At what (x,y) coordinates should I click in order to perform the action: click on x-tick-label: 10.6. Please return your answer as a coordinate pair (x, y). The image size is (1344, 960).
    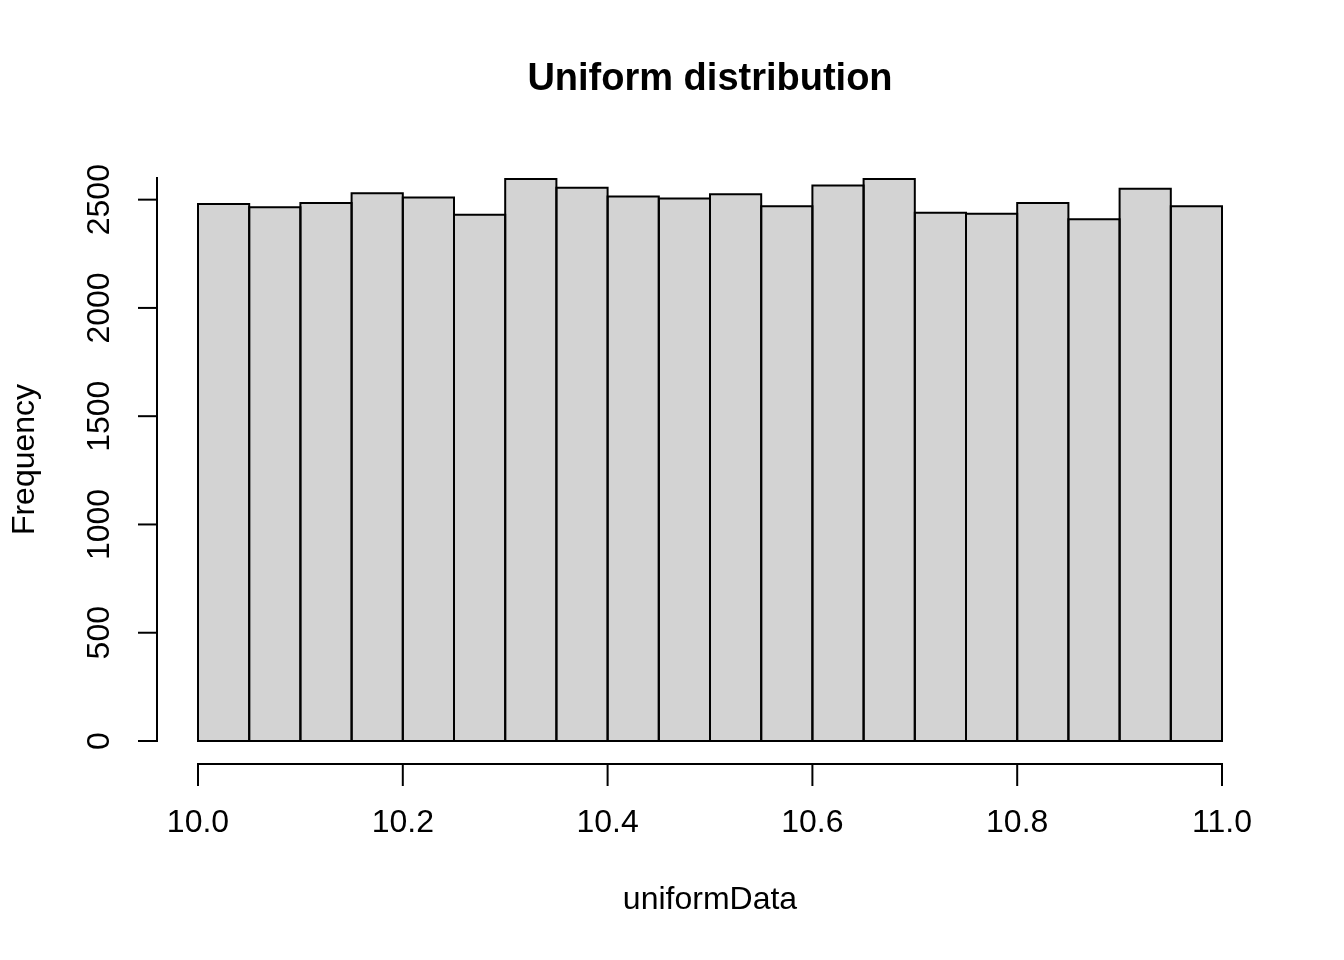
    Looking at the image, I should click on (812, 820).